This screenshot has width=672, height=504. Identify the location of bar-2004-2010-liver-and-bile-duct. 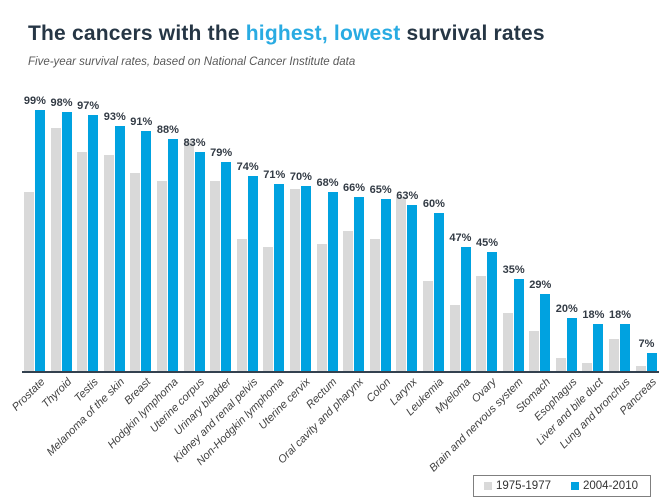
(598, 347).